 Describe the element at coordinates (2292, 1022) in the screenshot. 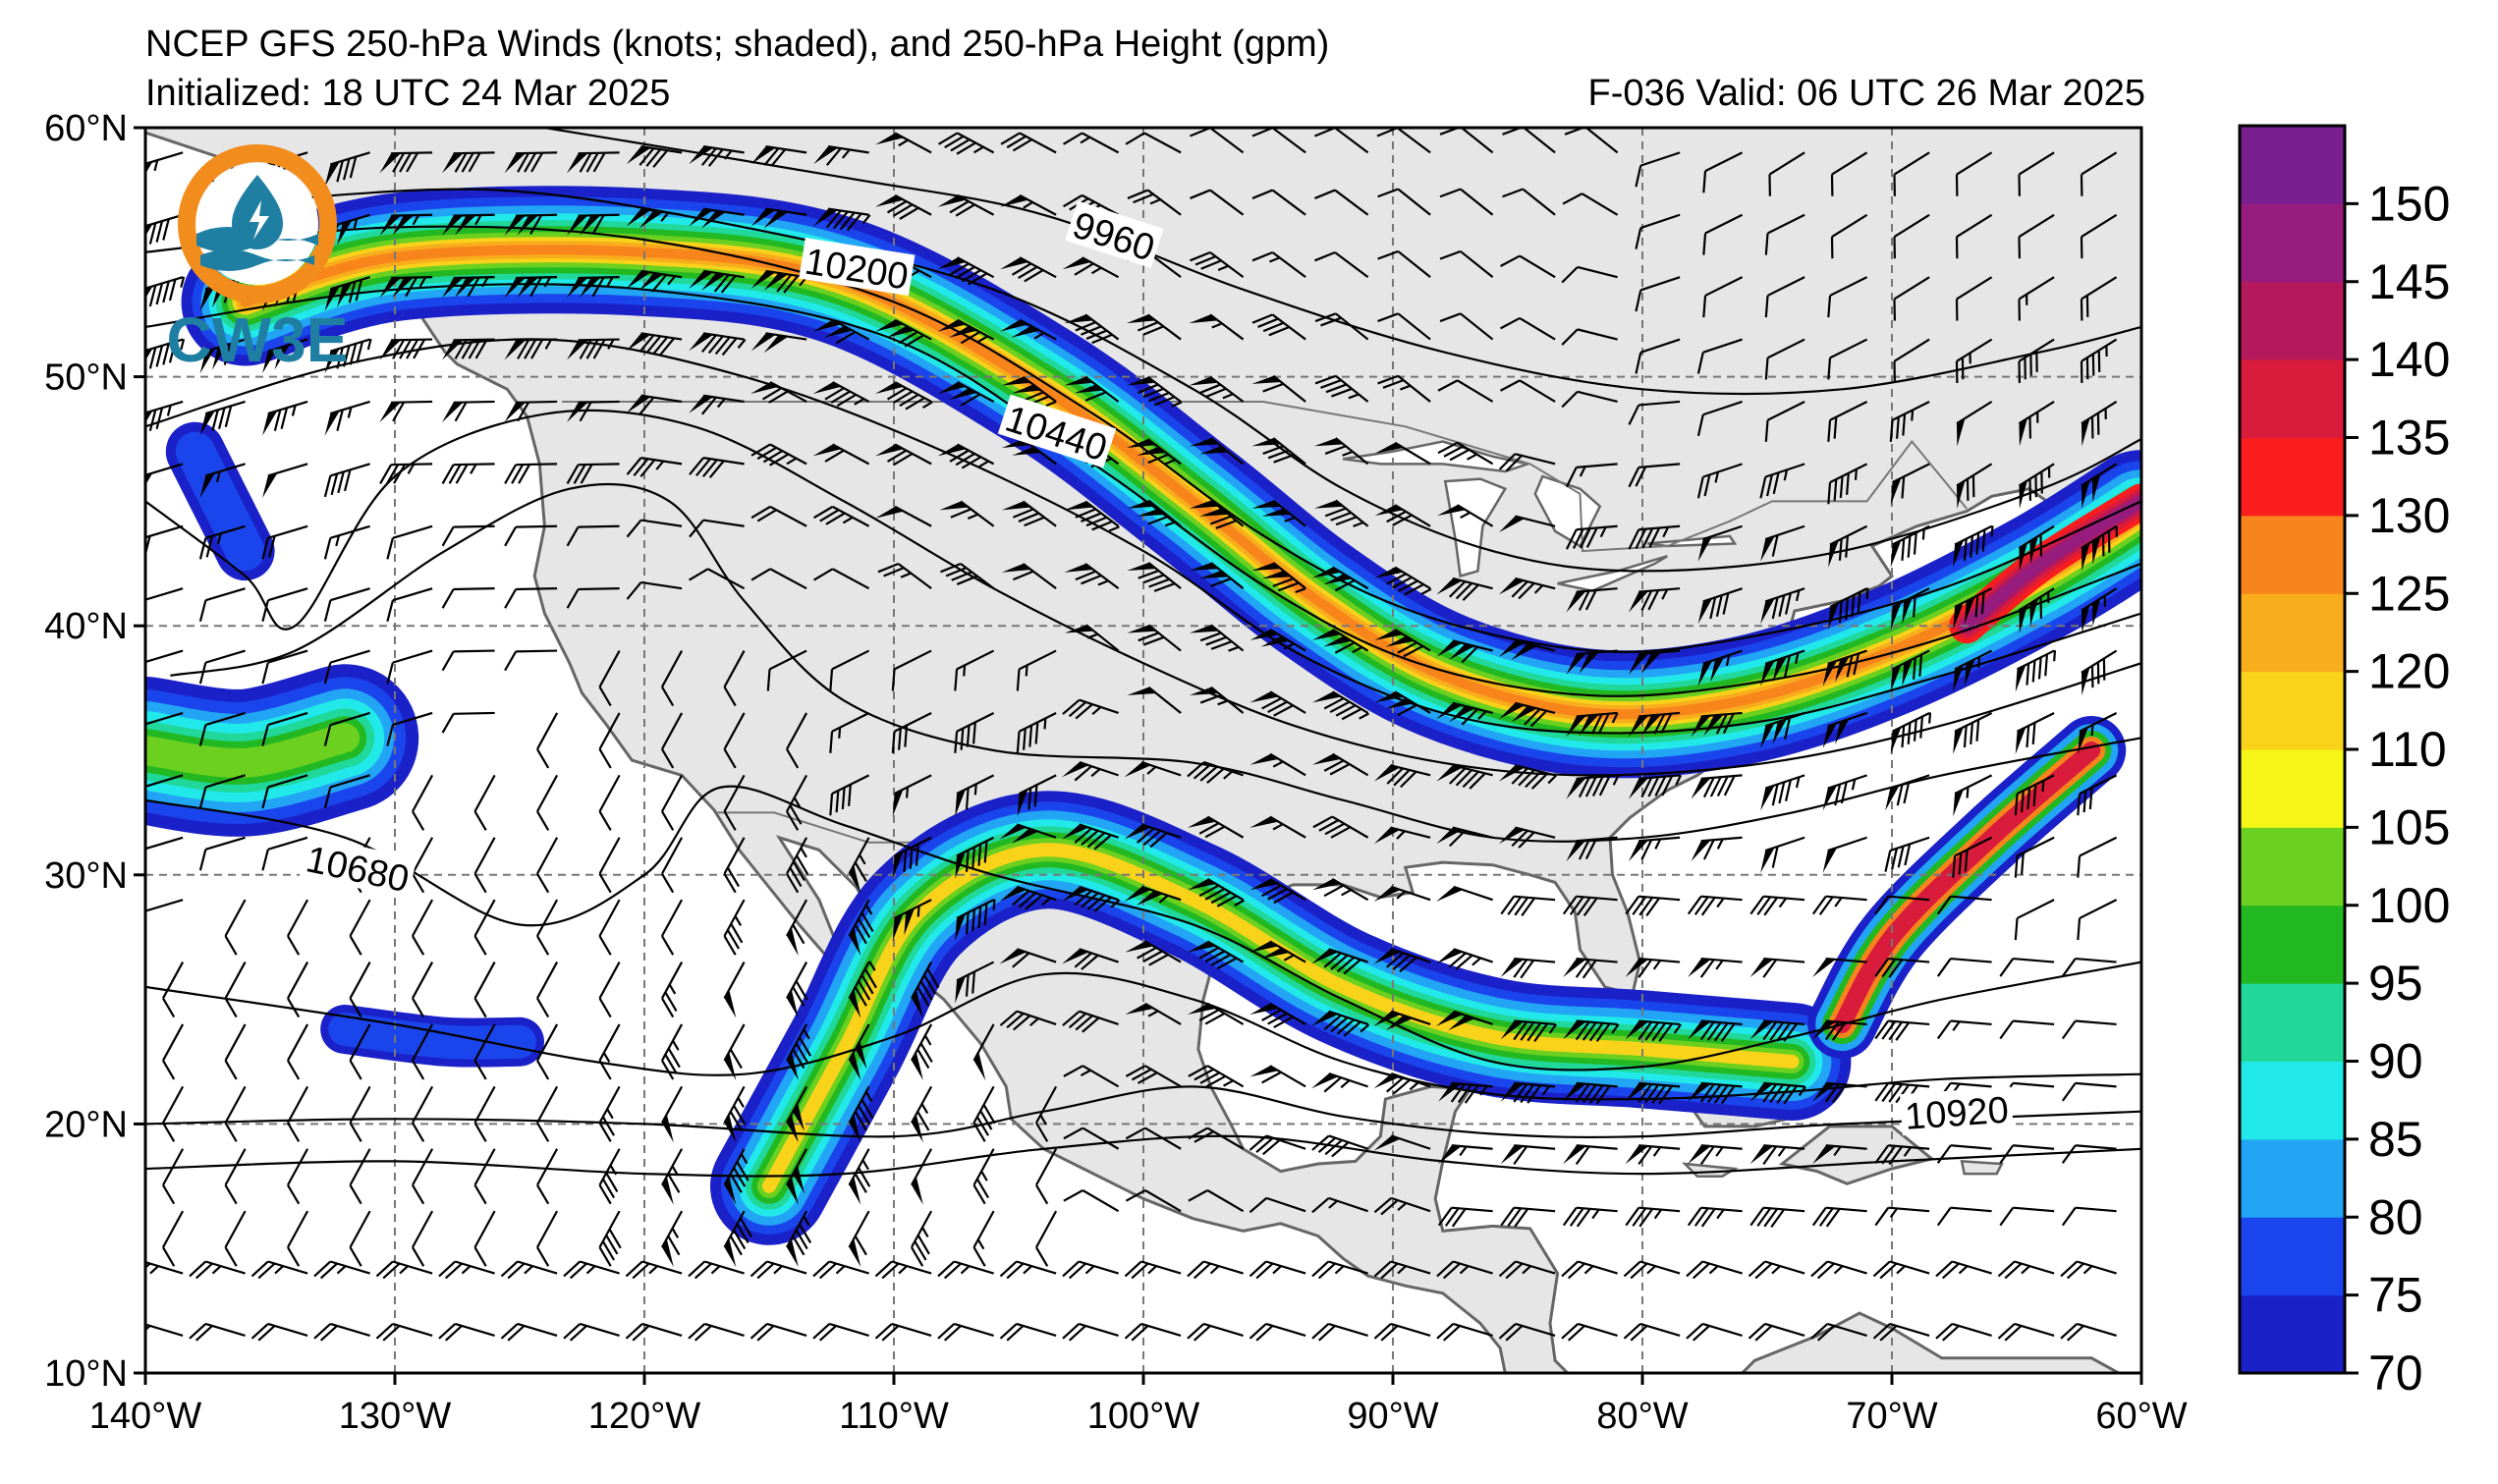

I see `colorbar-segment` at that location.